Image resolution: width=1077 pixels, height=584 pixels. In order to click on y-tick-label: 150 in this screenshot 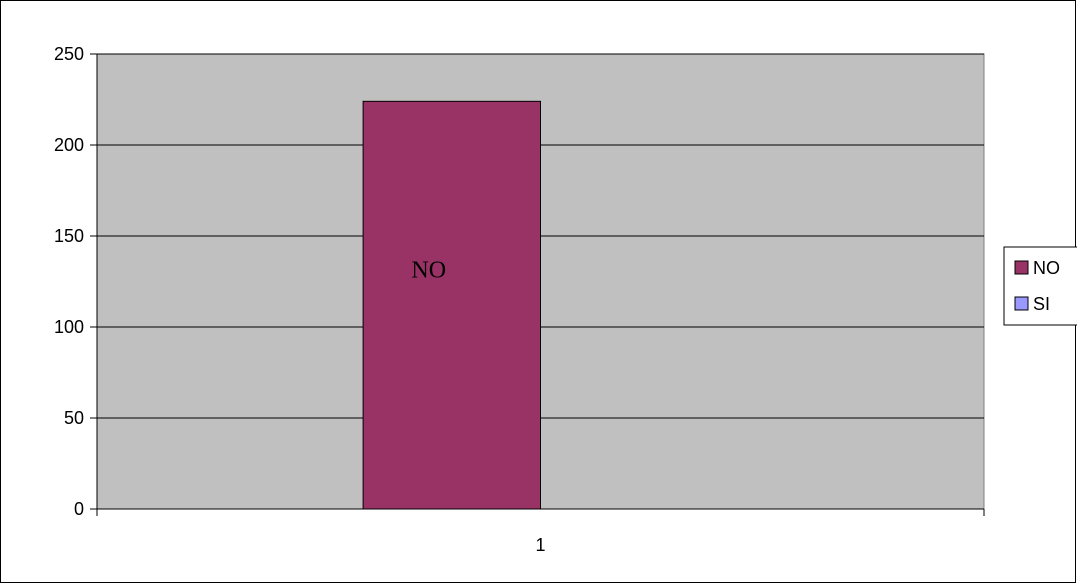, I will do `click(69, 236)`.